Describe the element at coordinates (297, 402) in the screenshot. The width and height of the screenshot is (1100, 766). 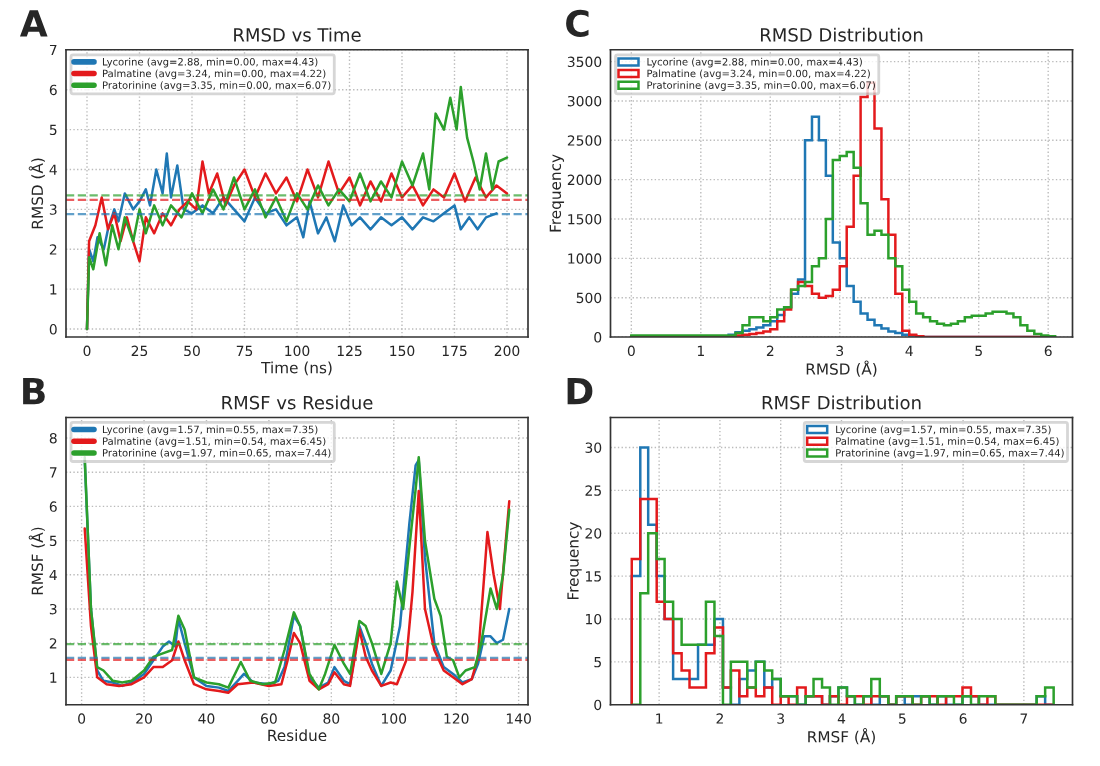
I see `chart-title: RMSF vs Residue` at that location.